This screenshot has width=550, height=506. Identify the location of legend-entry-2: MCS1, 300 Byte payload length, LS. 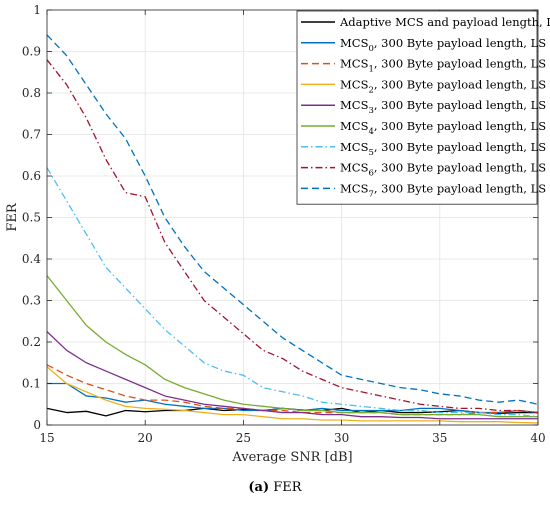
(443, 66).